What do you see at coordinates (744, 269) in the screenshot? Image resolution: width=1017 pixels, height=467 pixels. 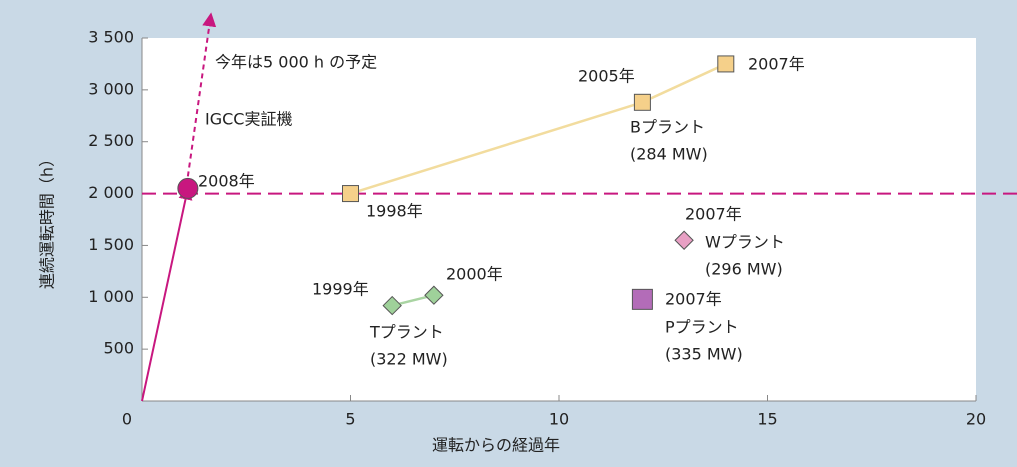 I see `series-capacity: (296 MW)` at bounding box center [744, 269].